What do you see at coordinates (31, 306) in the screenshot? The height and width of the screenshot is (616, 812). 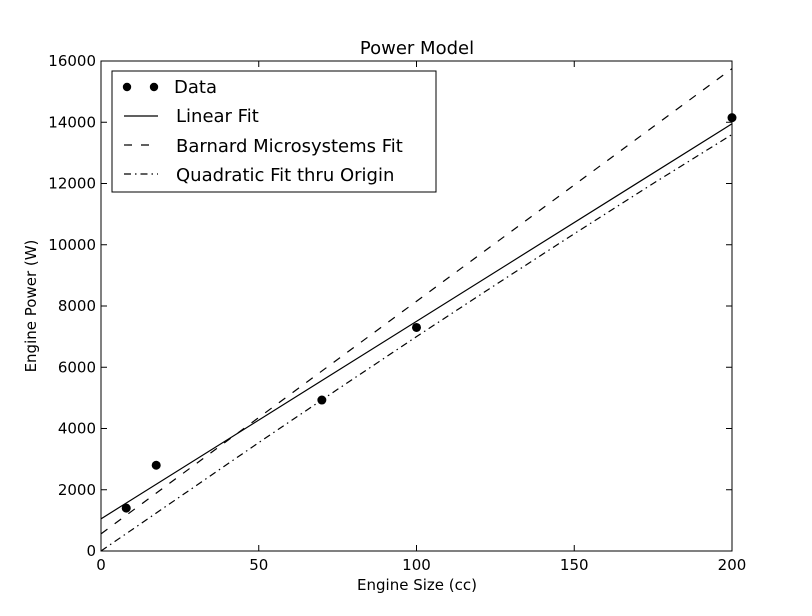 I see `y-axis-label: Engine Power (W)` at bounding box center [31, 306].